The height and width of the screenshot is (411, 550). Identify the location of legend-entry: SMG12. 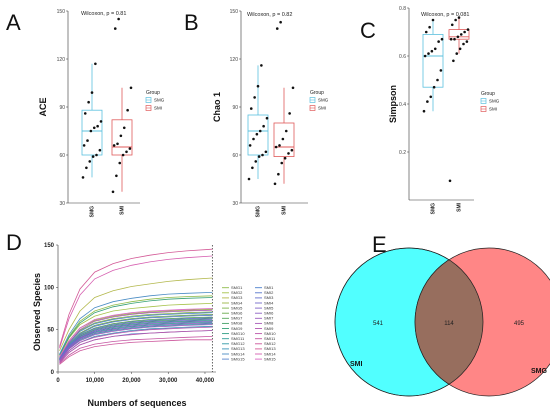
(238, 343).